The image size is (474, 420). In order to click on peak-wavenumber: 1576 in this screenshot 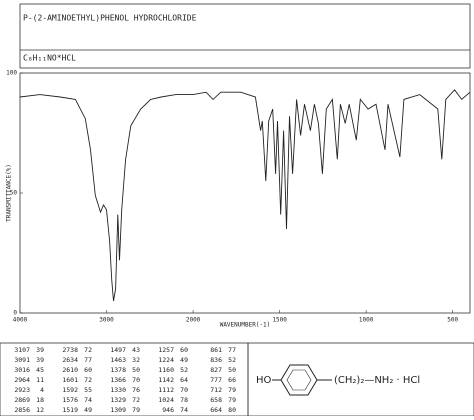, I will do `click(70, 400)`.